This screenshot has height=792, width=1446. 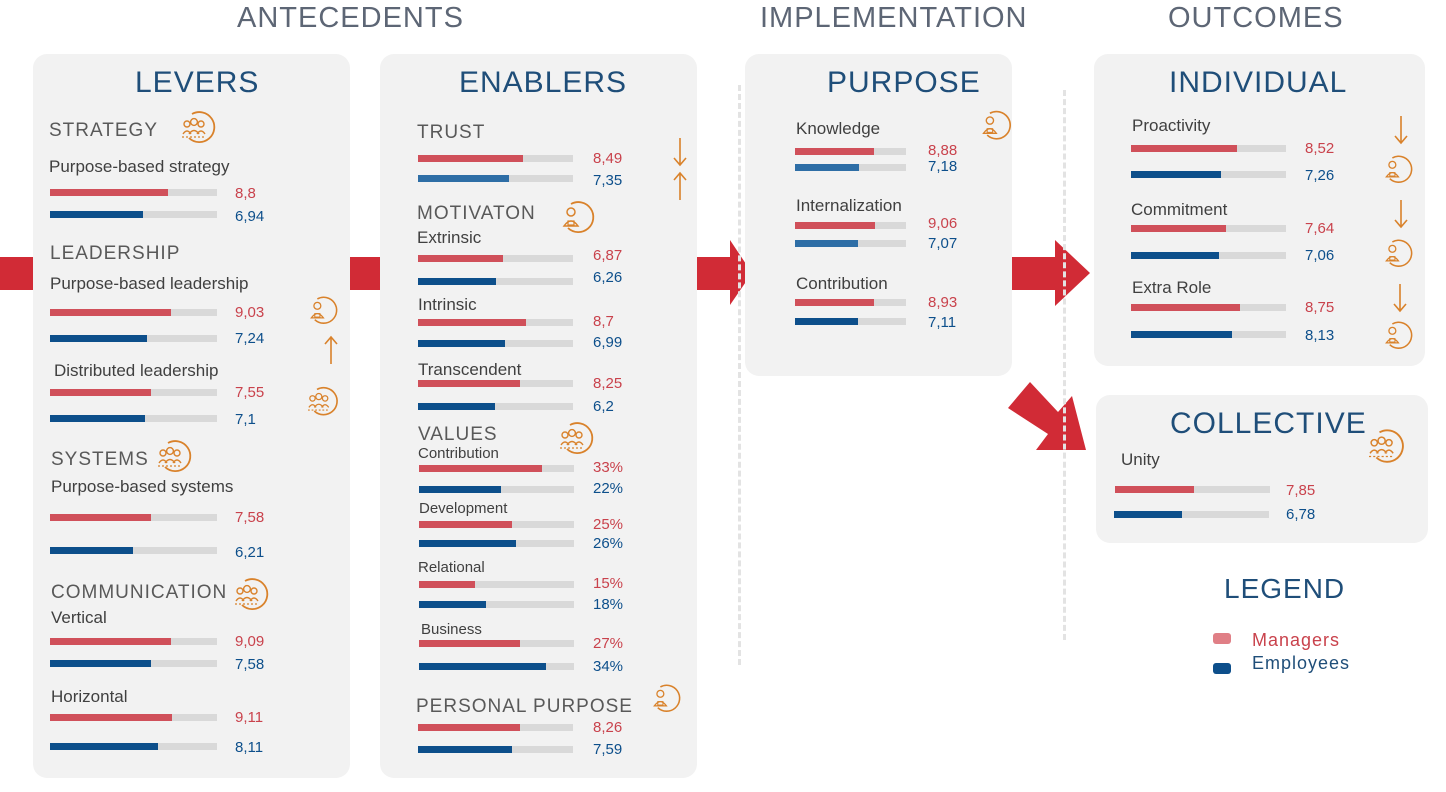 What do you see at coordinates (1171, 125) in the screenshot?
I see `proactivity-label: Proactivity` at bounding box center [1171, 125].